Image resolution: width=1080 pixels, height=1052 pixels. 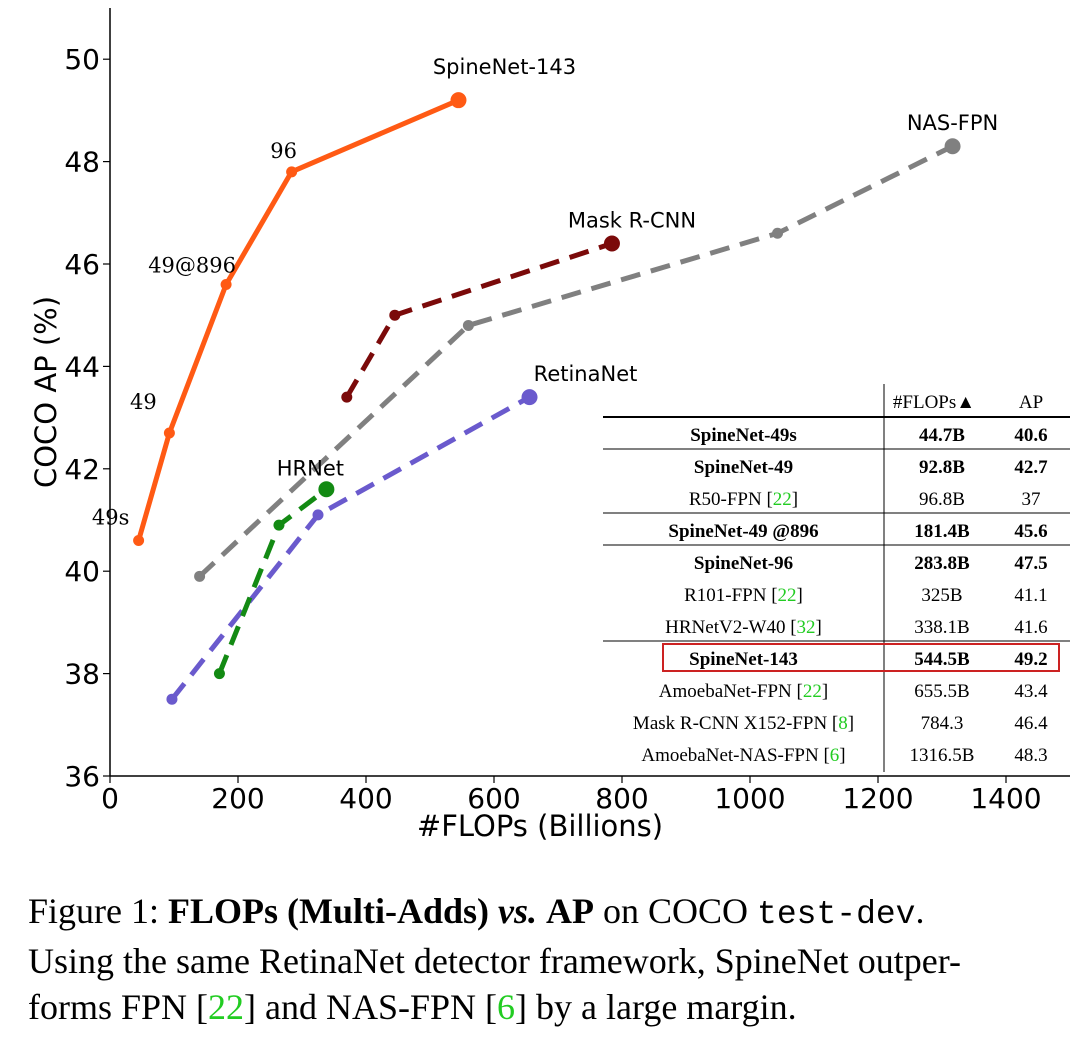 What do you see at coordinates (942, 563) in the screenshot?
I see `table-cell-flops: 283.8B` at bounding box center [942, 563].